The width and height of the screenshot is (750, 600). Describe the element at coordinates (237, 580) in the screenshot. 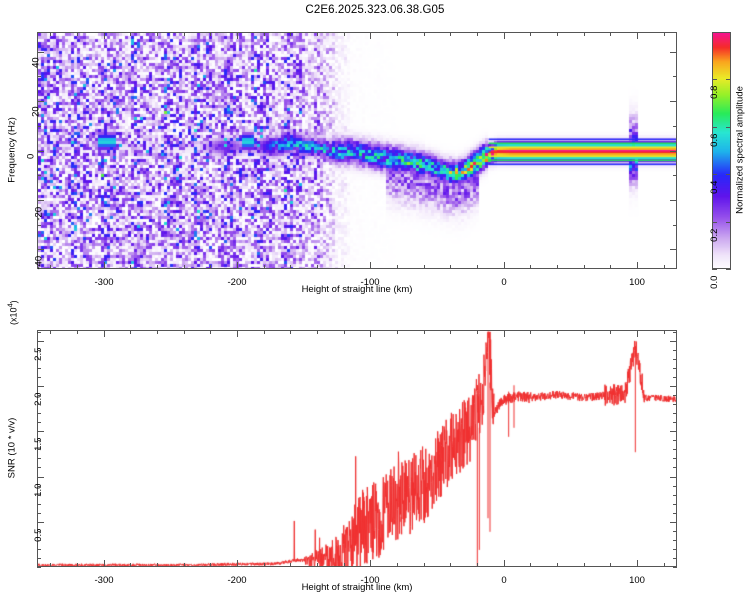

I see `x-tick-label: -200` at that location.